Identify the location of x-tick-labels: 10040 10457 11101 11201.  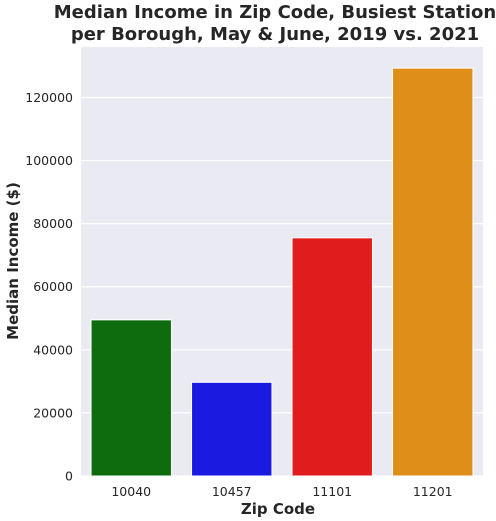
(281, 491).